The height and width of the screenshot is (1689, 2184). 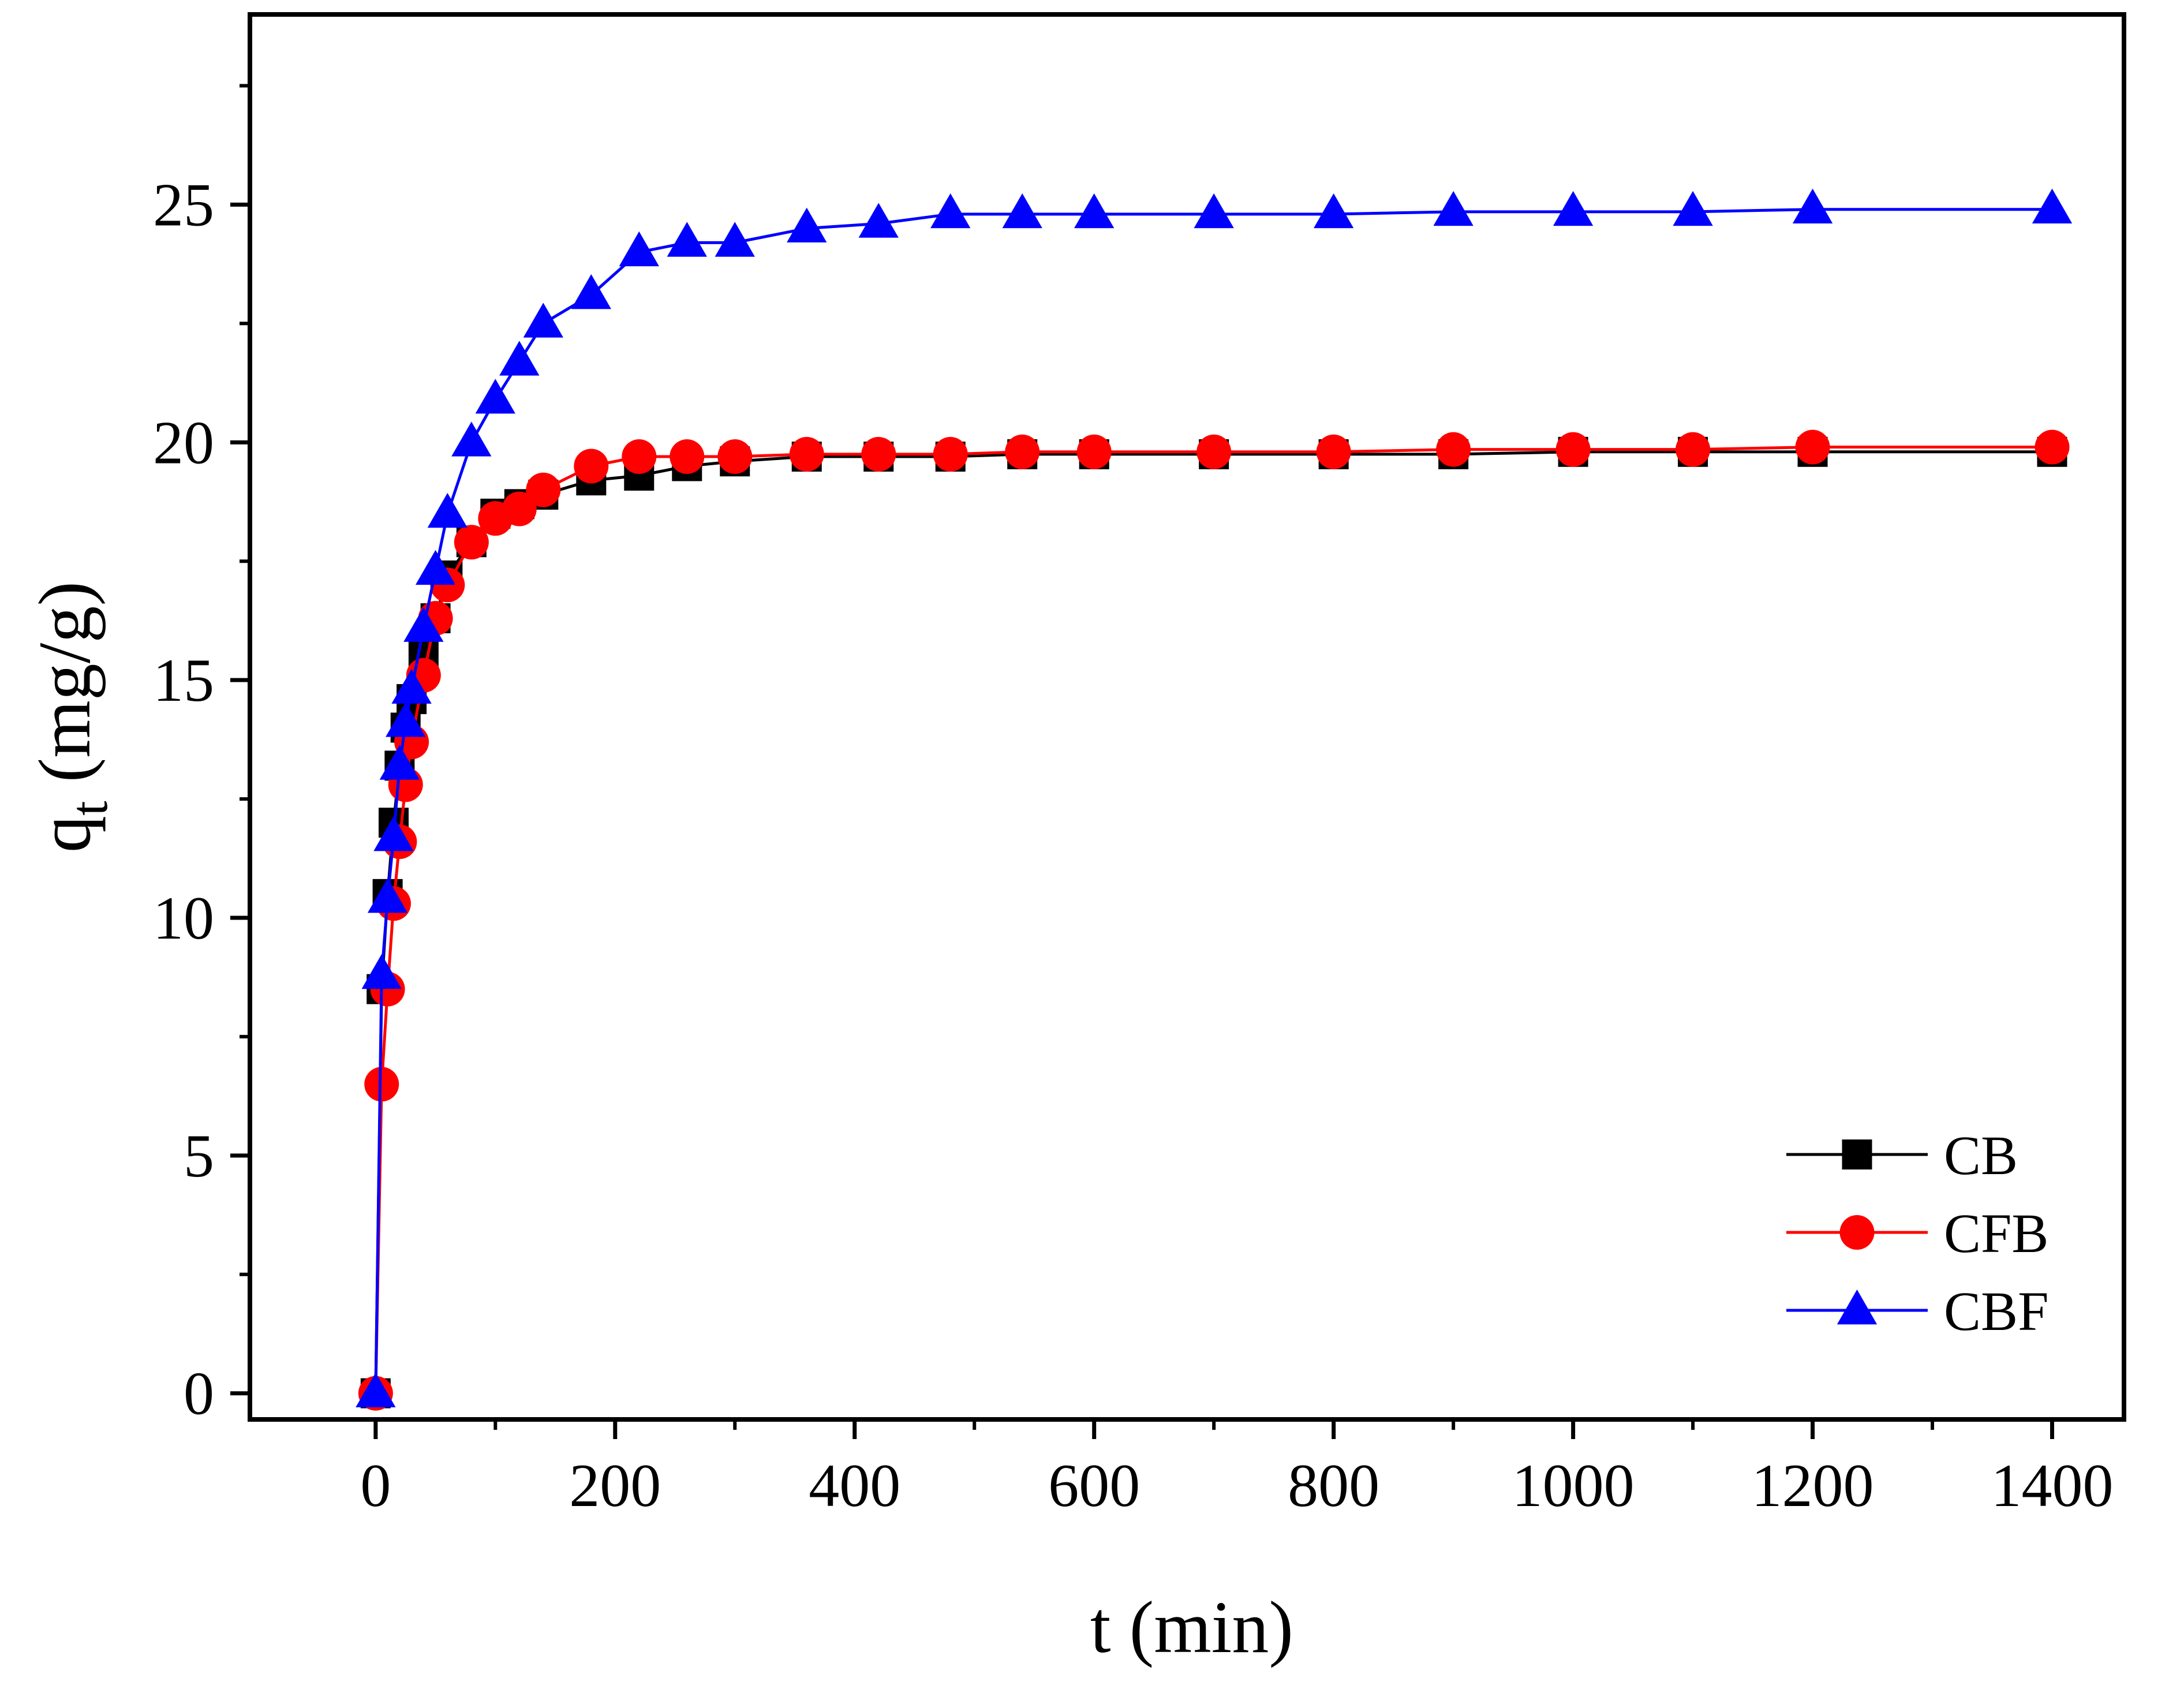 I want to click on legend-label: CFB, so click(x=1996, y=1233).